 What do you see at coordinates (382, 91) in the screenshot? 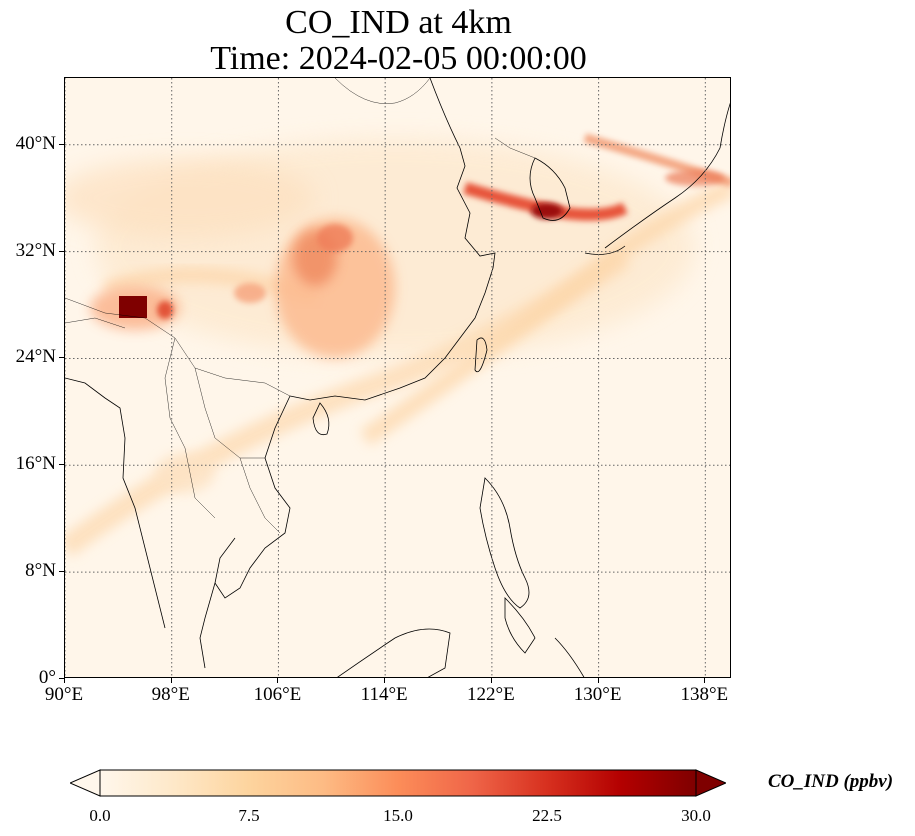
I see `mongolia-border` at bounding box center [382, 91].